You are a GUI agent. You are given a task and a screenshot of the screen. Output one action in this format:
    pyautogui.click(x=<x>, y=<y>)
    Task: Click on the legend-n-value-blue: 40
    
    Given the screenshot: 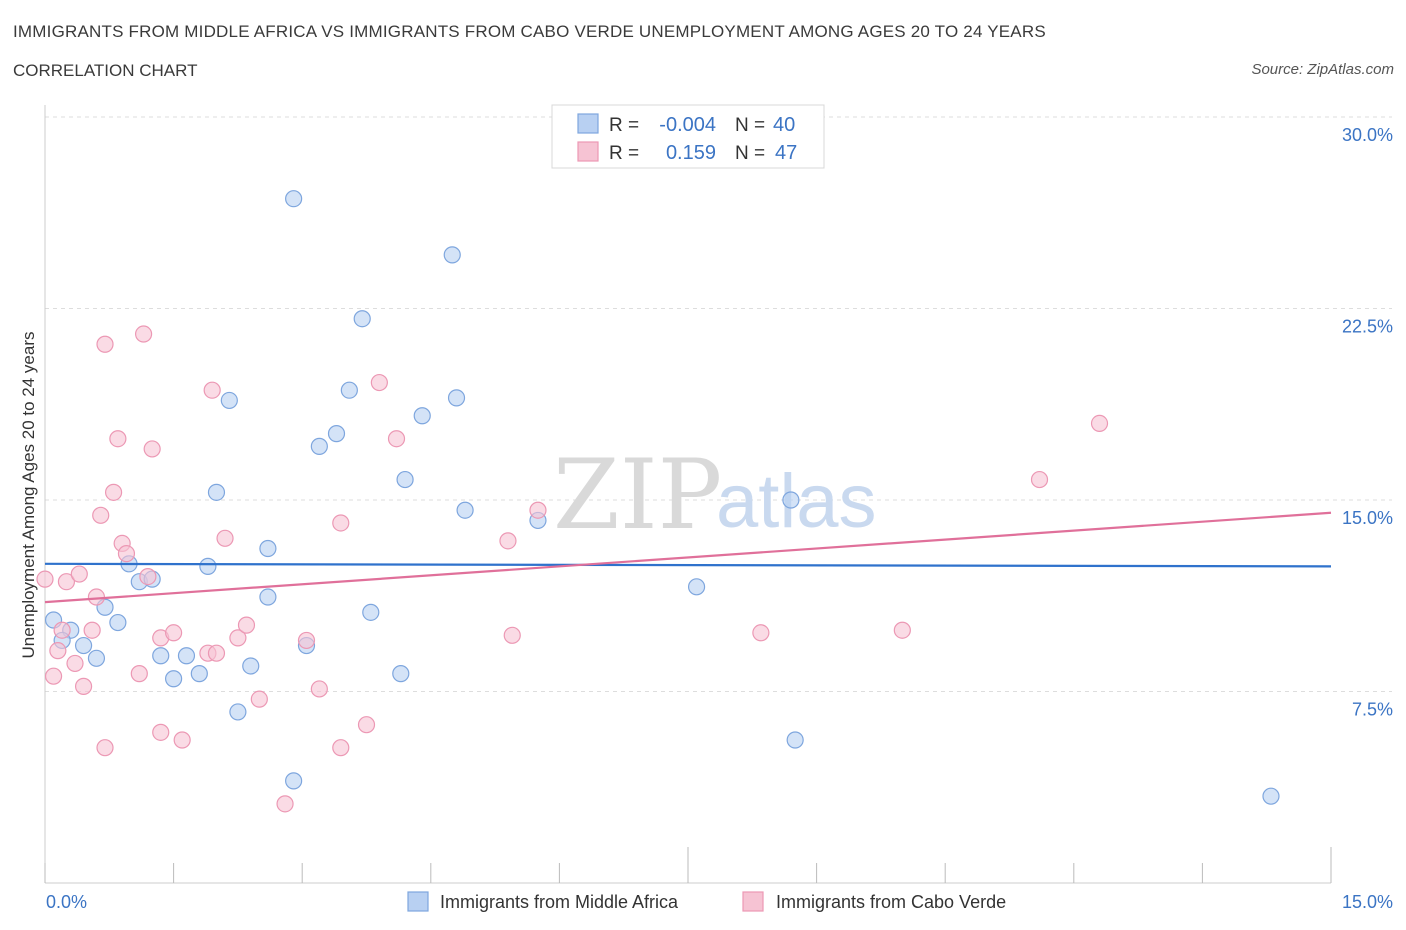 What is the action you would take?
    pyautogui.click(x=784, y=125)
    